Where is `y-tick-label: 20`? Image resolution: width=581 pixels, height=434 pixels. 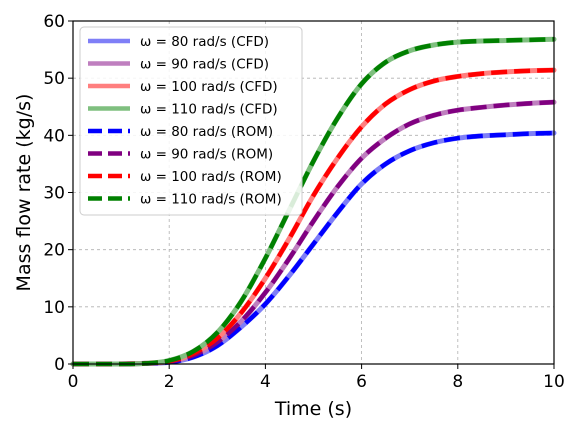 y-tick-label: 20 is located at coordinates (54, 251).